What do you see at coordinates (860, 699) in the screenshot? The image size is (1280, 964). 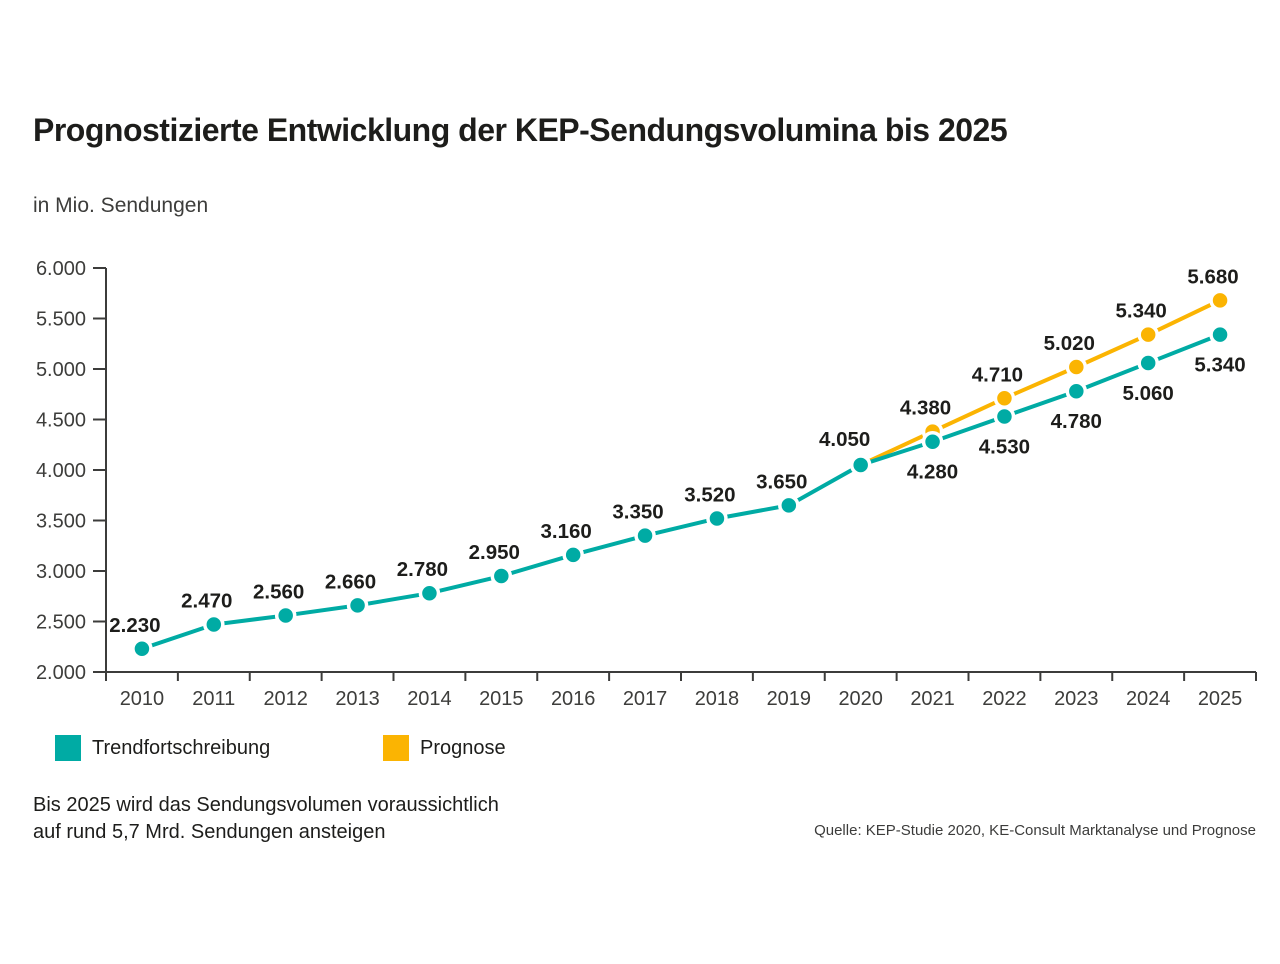 I see `x-tick-label: 2020` at bounding box center [860, 699].